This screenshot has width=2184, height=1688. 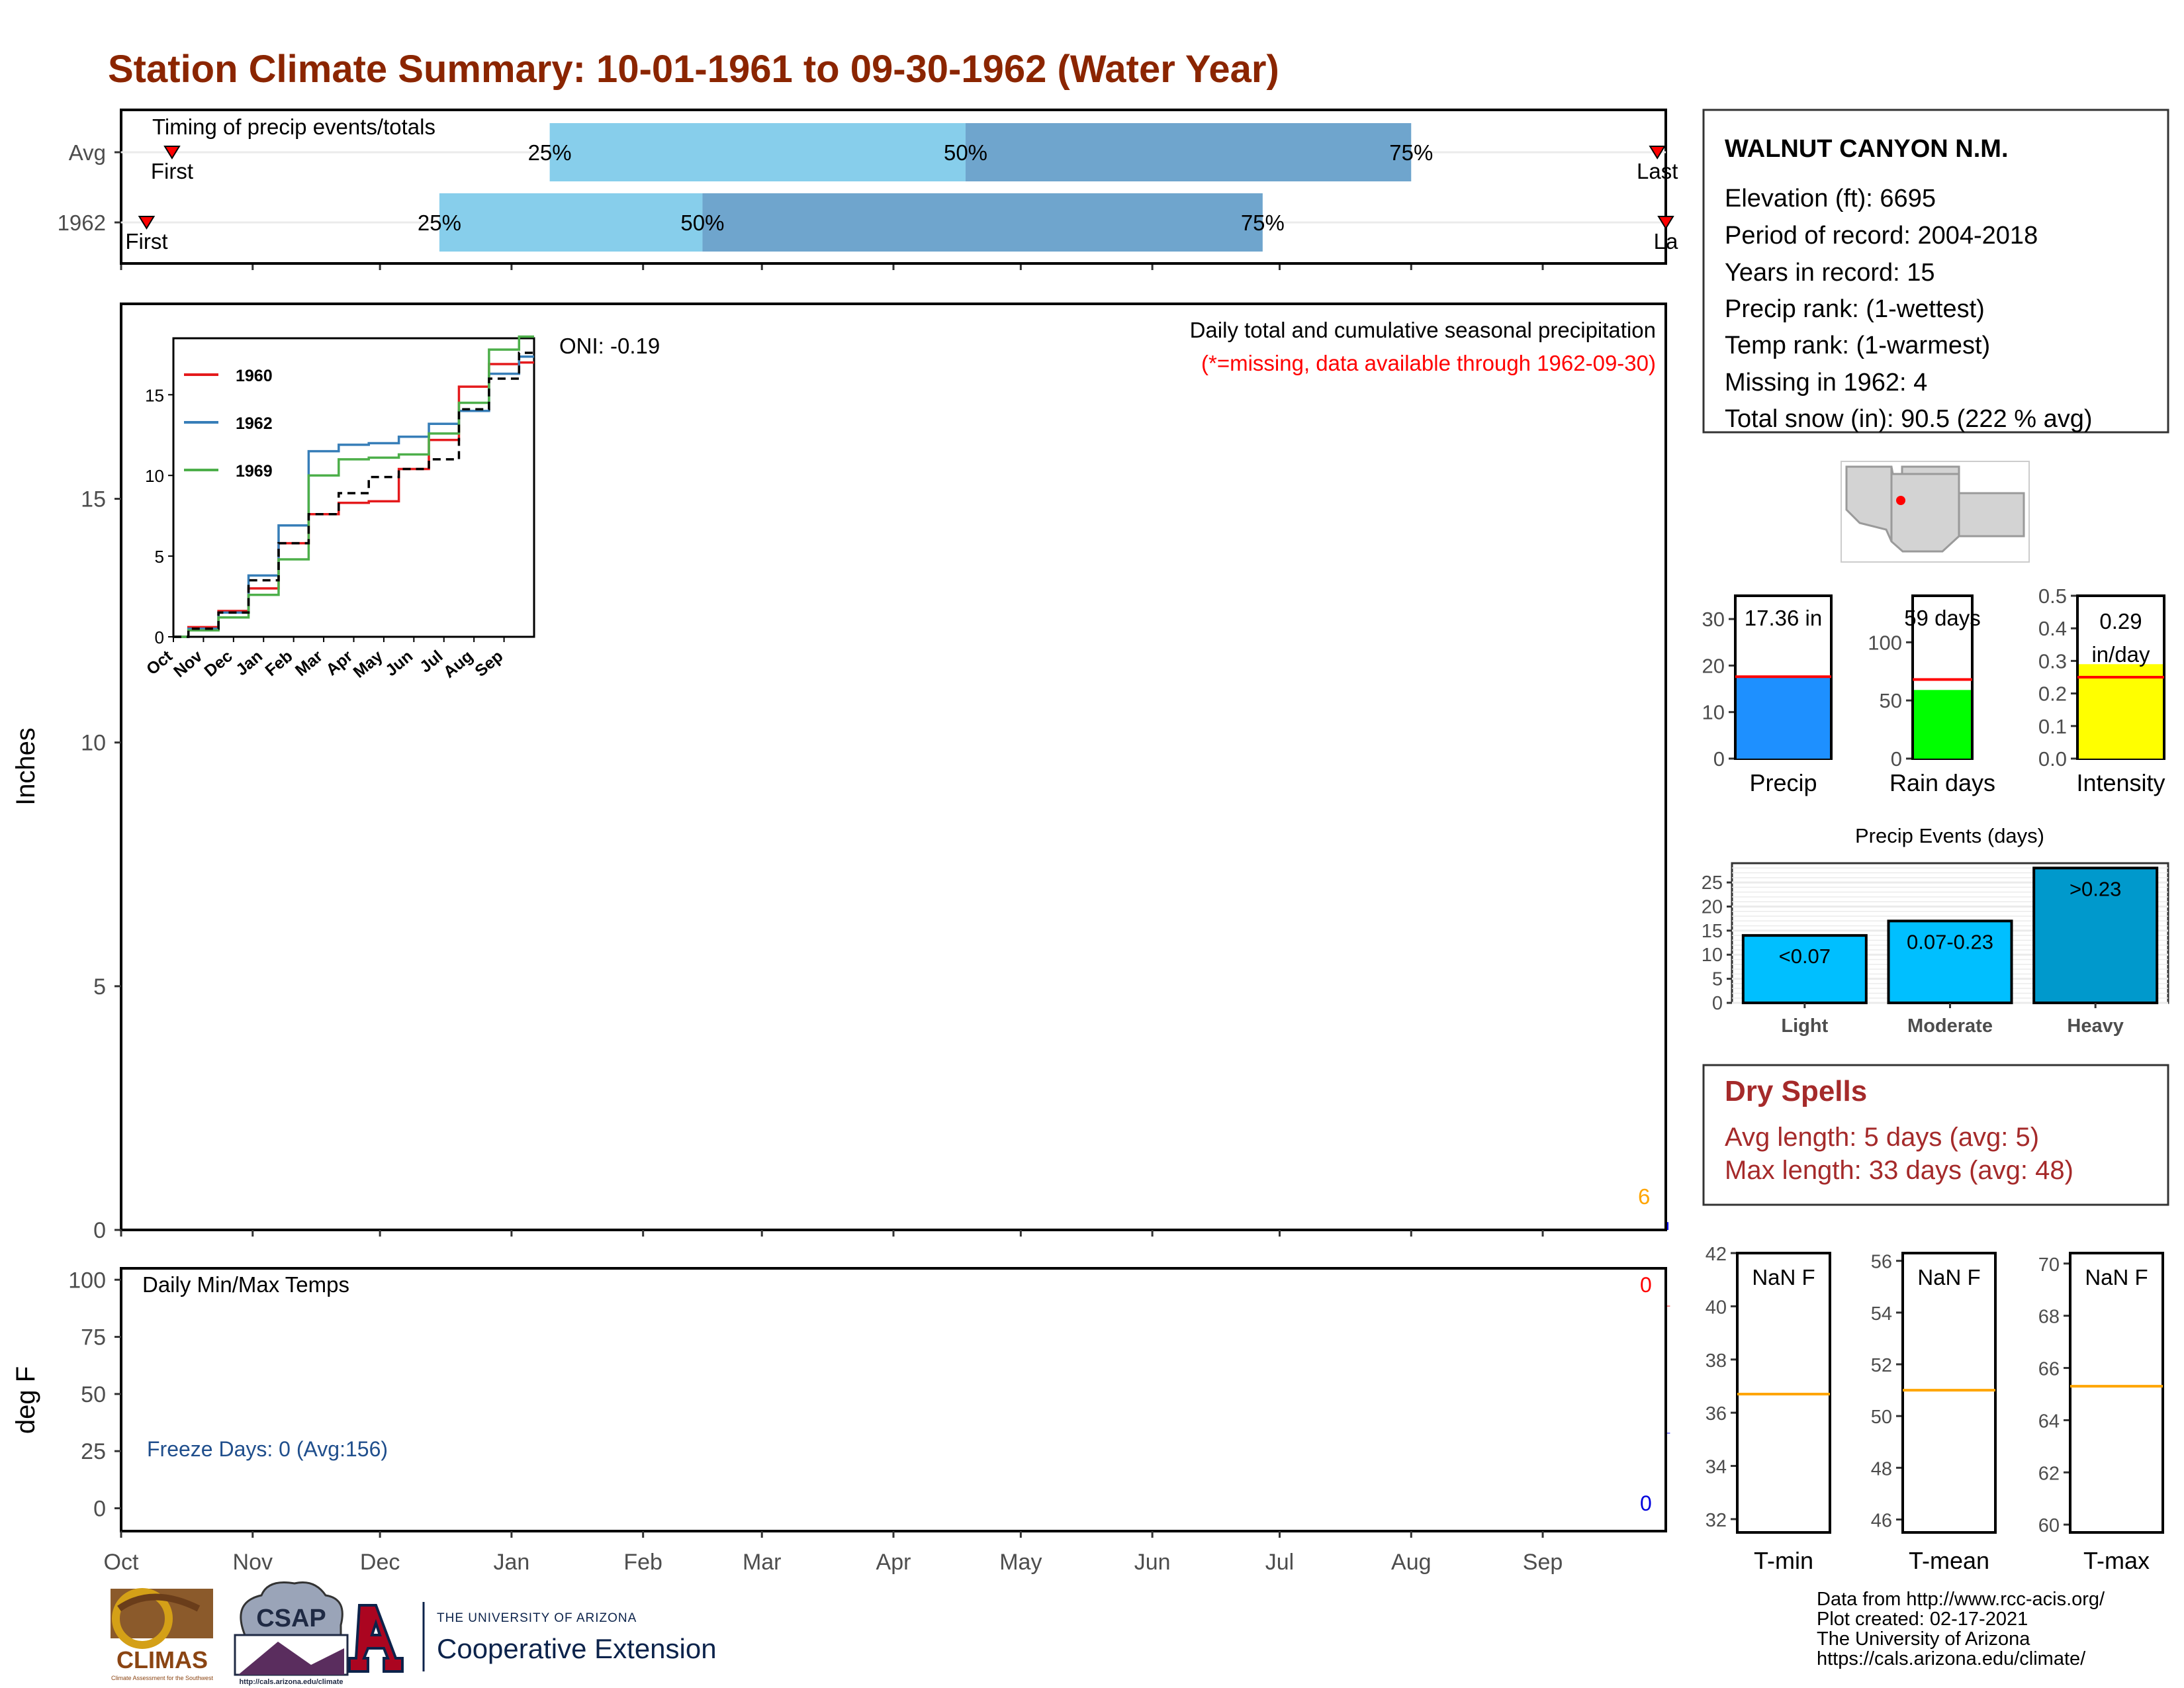 I want to click on dry-spells-avg: Avg length: 5 days (avg: 5), so click(x=1882, y=1137).